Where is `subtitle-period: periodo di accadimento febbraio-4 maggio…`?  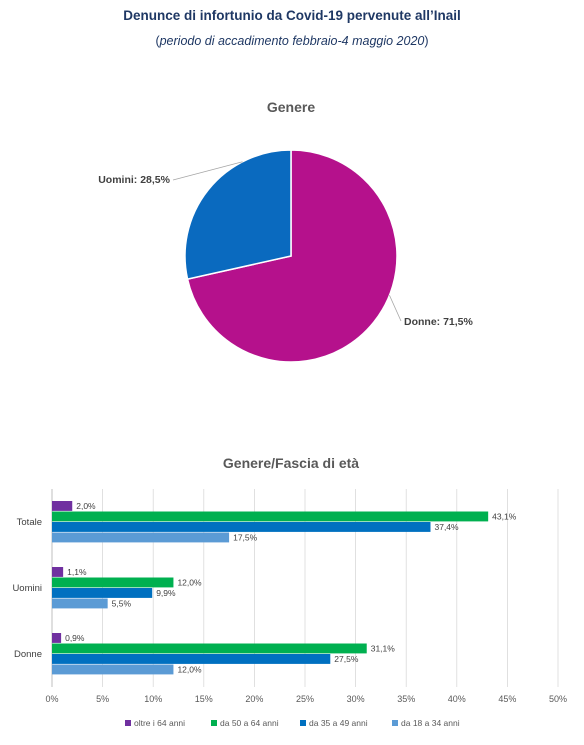
subtitle-period: periodo di accadimento febbraio-4 maggio… is located at coordinates (292, 41).